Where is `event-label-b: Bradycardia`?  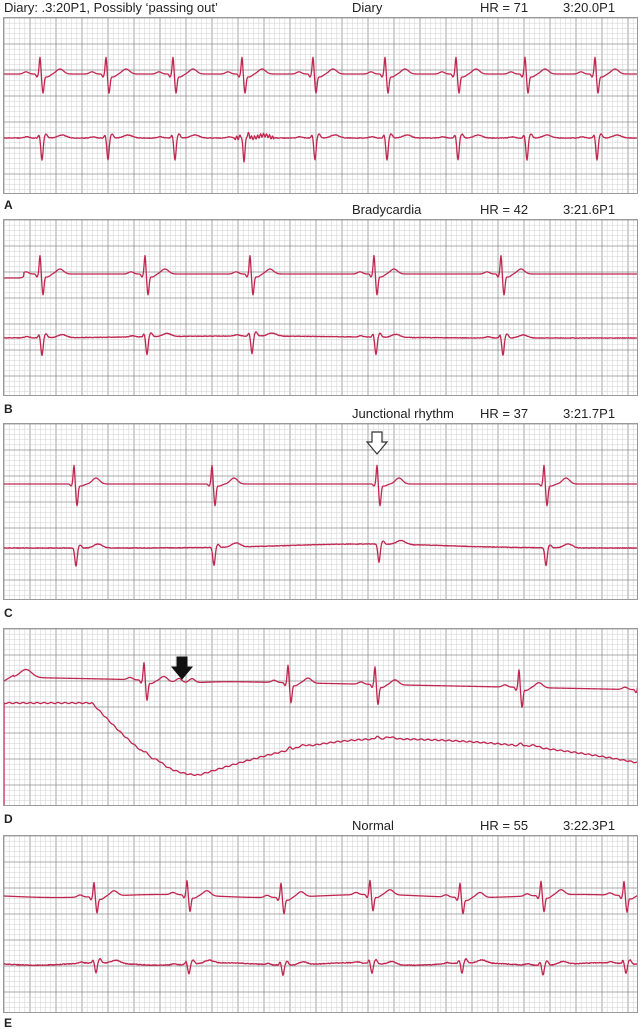
event-label-b: Bradycardia is located at coordinates (387, 209).